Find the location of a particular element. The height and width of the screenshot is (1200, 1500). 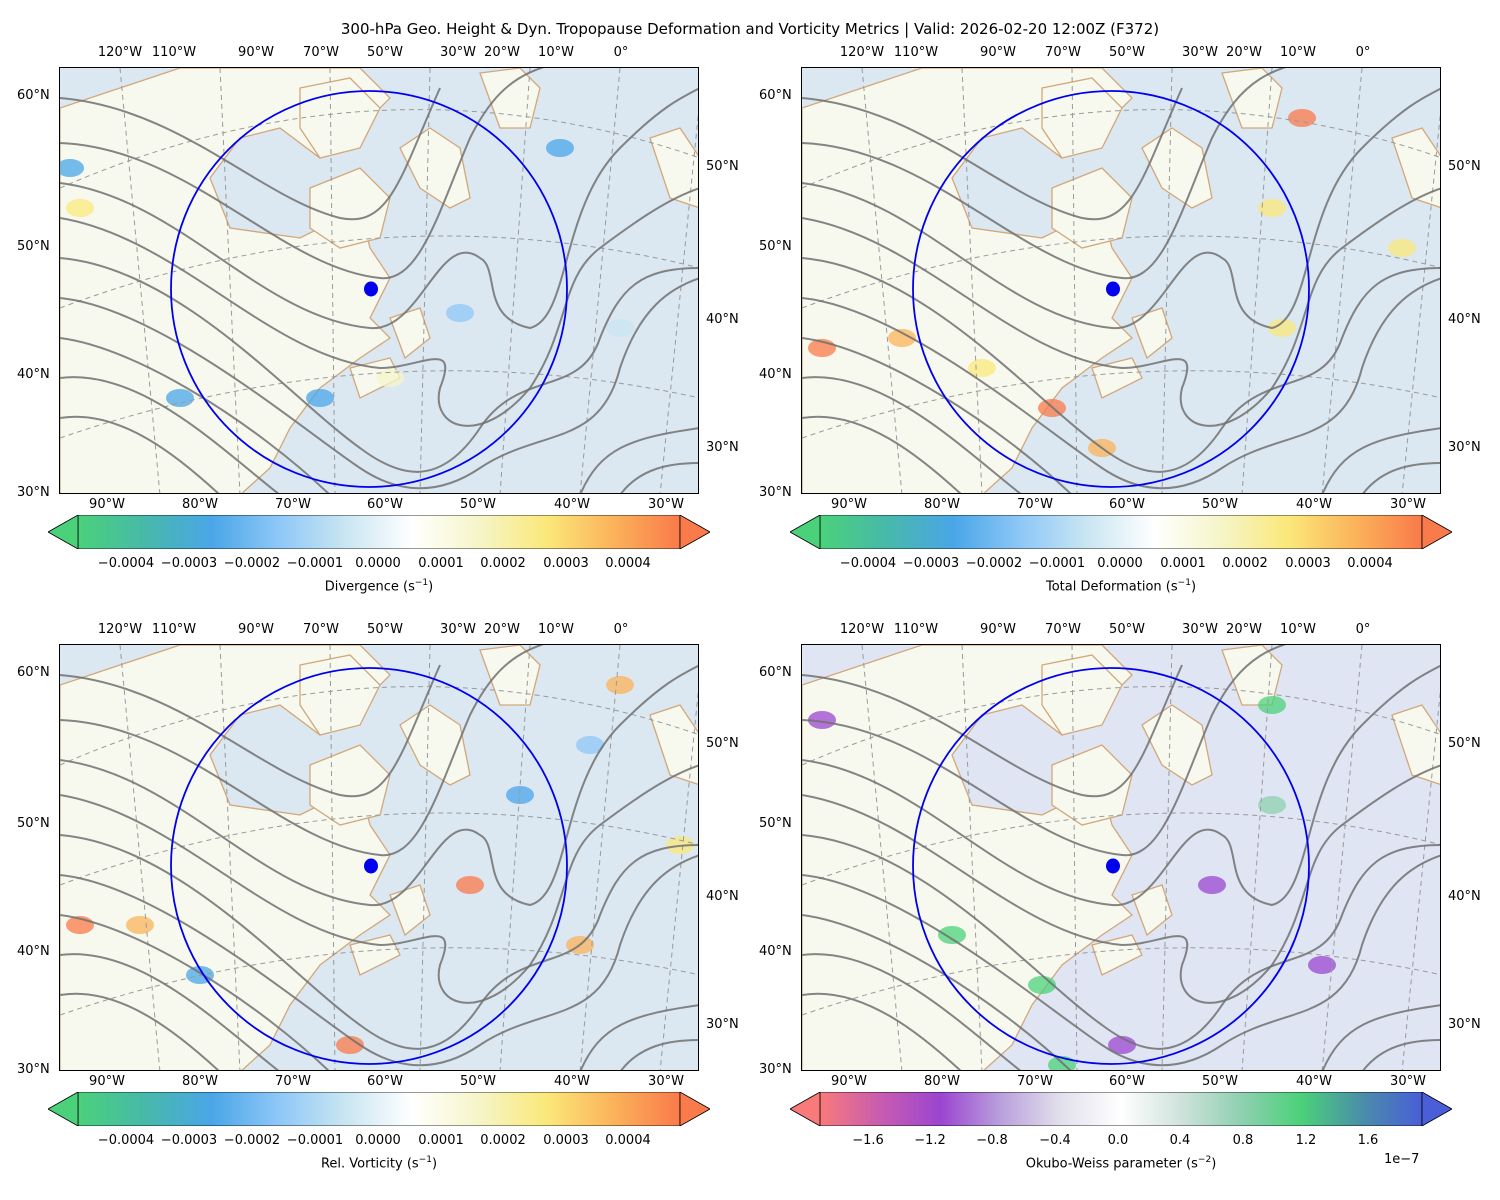

colorbar-gradient is located at coordinates (1121, 1109).